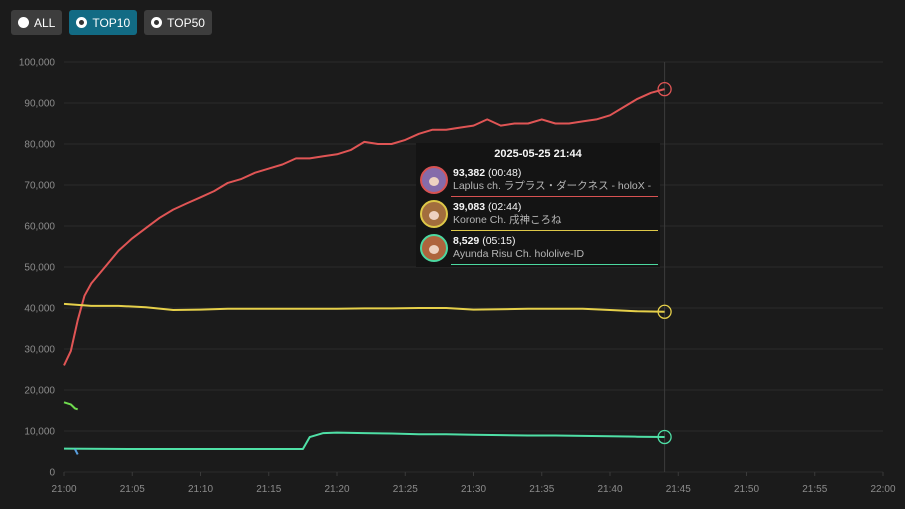 Image resolution: width=905 pixels, height=509 pixels. Describe the element at coordinates (39, 391) in the screenshot. I see `y-tick-label: 20,000` at that location.